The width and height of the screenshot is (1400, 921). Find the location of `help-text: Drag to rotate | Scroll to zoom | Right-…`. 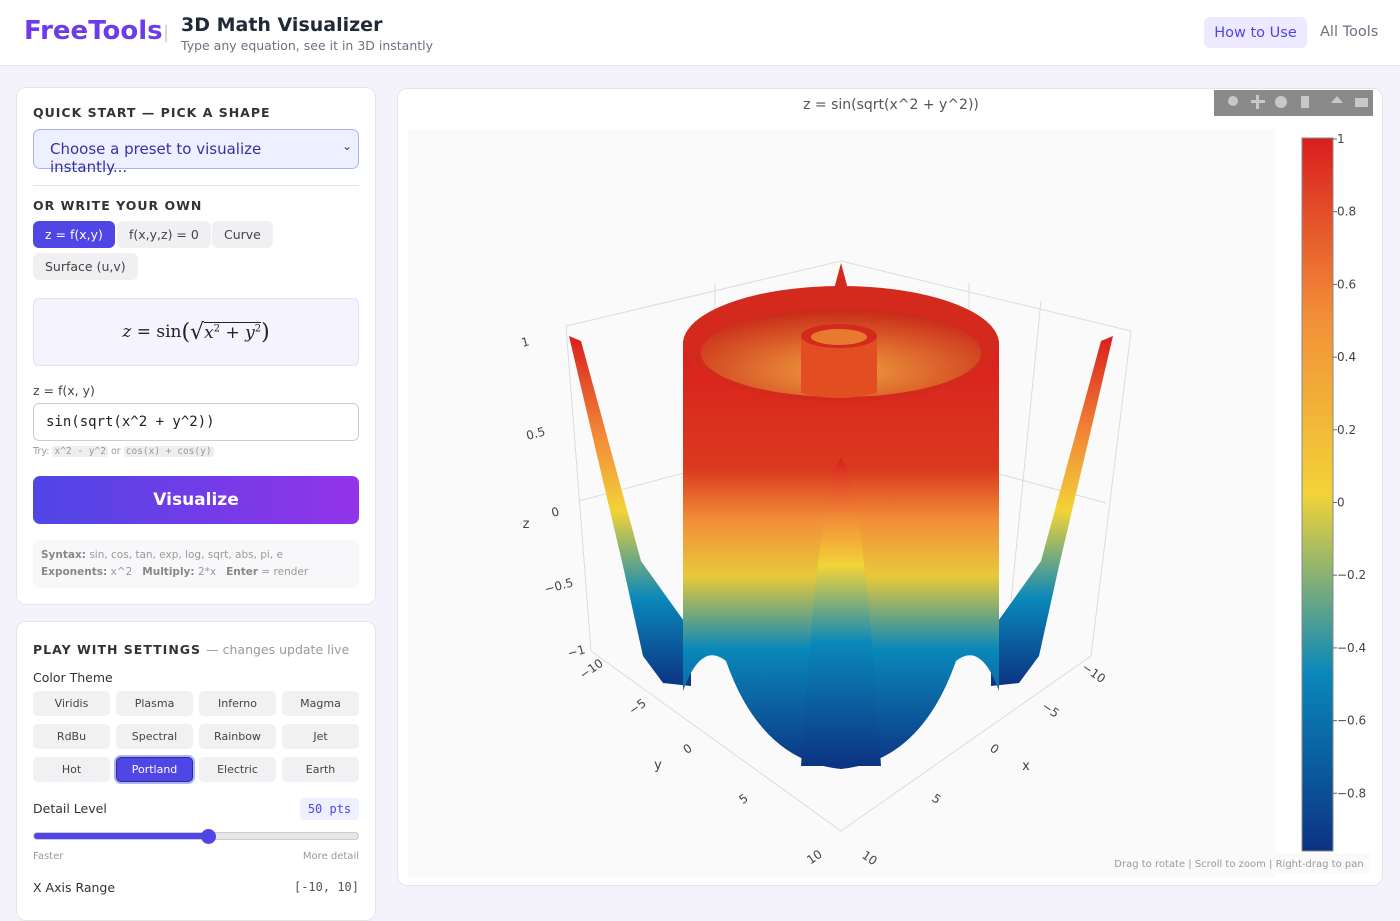

help-text: Drag to rotate | Scroll to zoom | Right-… is located at coordinates (1238, 864).